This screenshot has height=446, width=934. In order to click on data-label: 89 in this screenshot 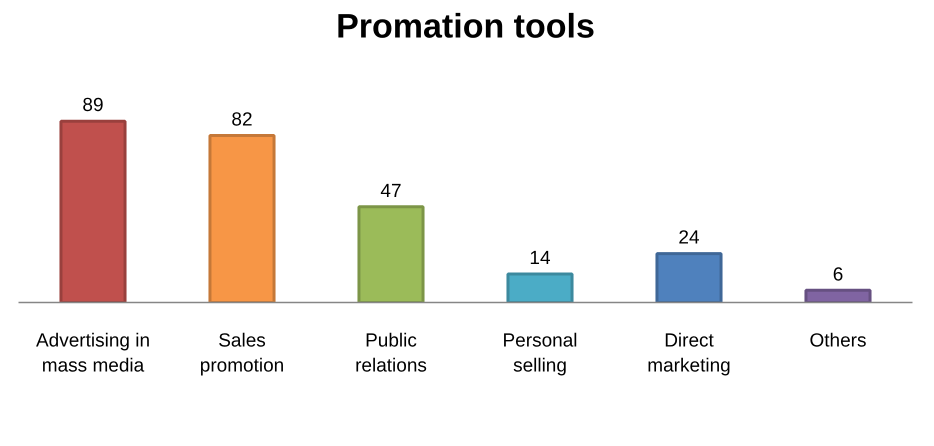, I will do `click(93, 105)`.